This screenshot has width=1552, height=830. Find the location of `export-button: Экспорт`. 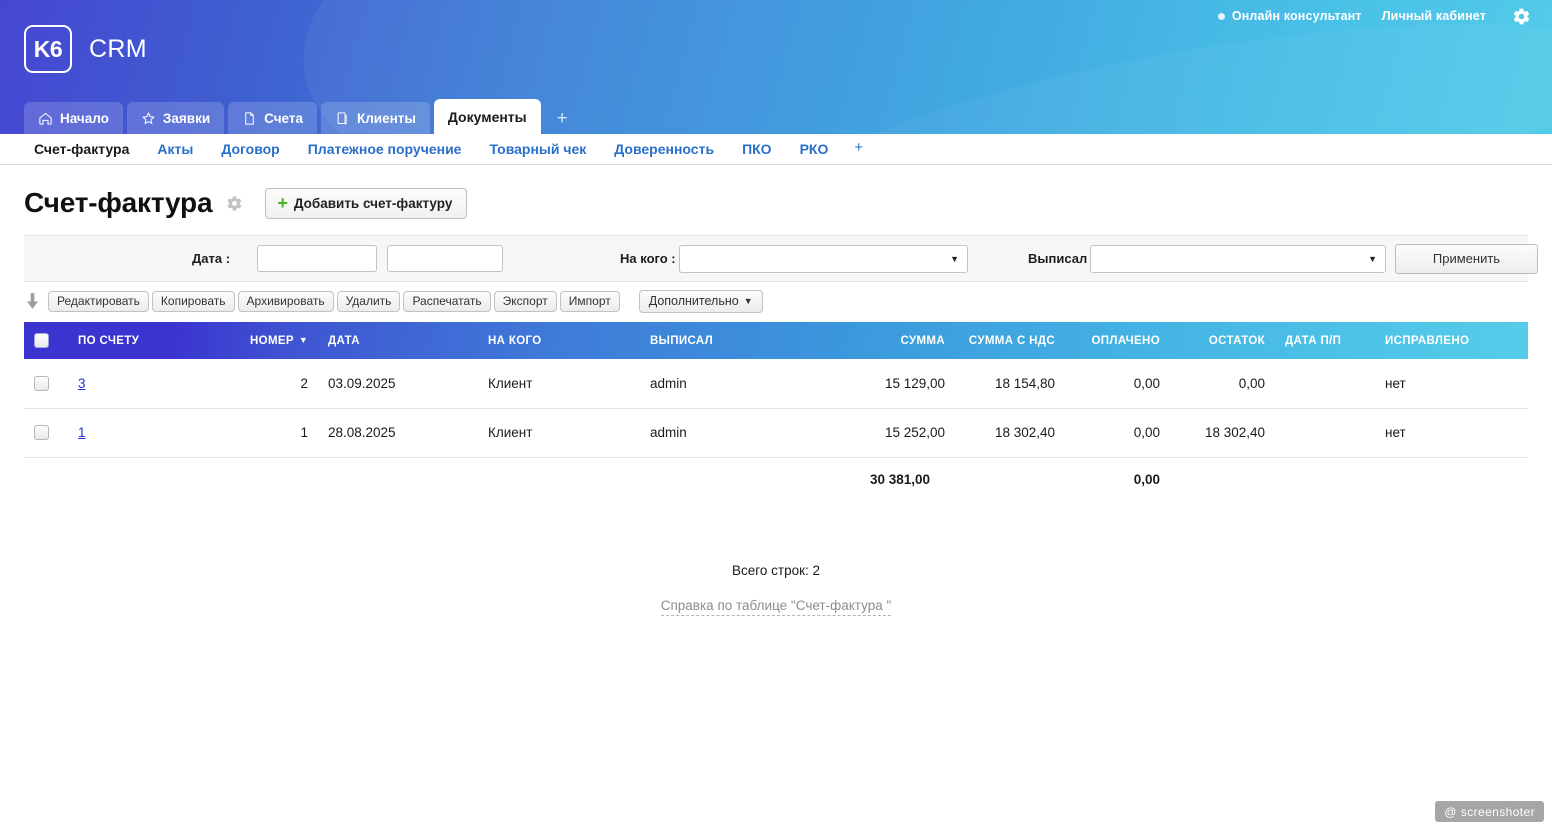

export-button: Экспорт is located at coordinates (525, 301).